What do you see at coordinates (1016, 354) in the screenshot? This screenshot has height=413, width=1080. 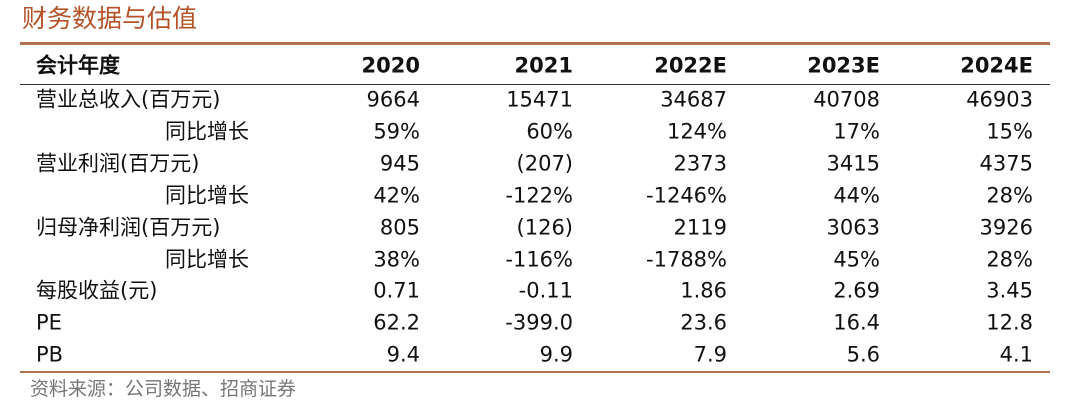 I see `cell-value: 4.1` at bounding box center [1016, 354].